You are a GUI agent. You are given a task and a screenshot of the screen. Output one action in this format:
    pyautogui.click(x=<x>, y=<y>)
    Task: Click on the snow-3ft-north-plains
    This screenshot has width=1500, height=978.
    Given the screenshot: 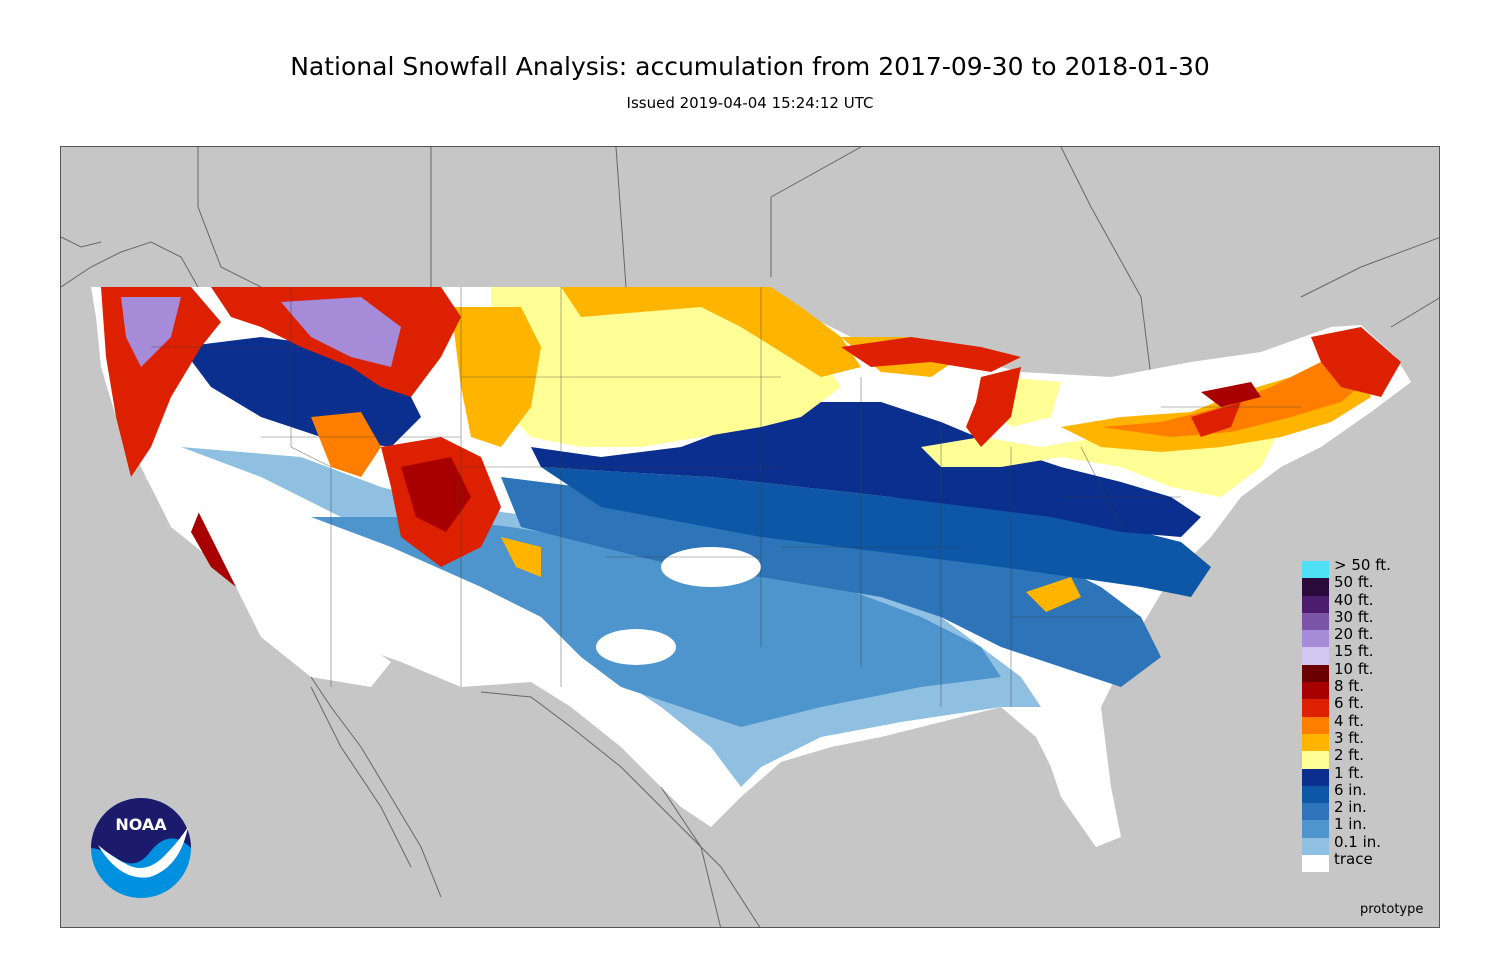 What is the action you would take?
    pyautogui.click(x=711, y=332)
    